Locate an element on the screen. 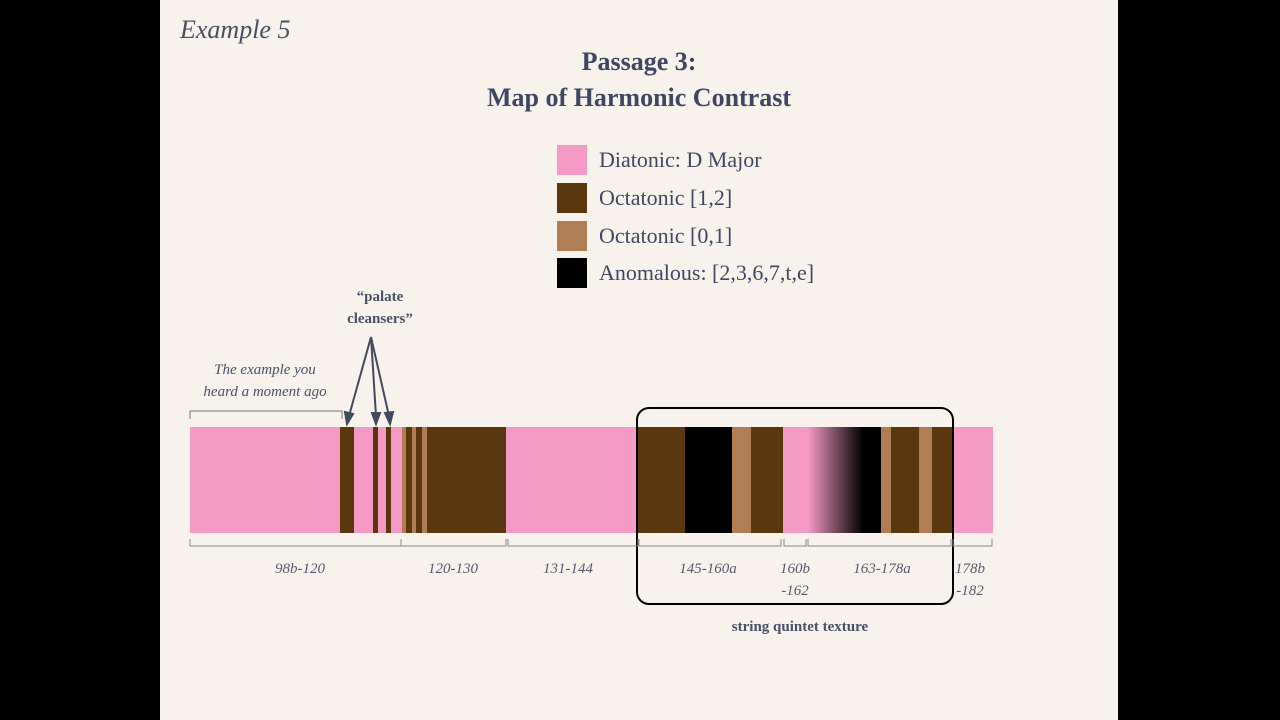 This screenshot has height=720, width=1280. legend-label-diatonic: Diatonic: D Major is located at coordinates (680, 159).